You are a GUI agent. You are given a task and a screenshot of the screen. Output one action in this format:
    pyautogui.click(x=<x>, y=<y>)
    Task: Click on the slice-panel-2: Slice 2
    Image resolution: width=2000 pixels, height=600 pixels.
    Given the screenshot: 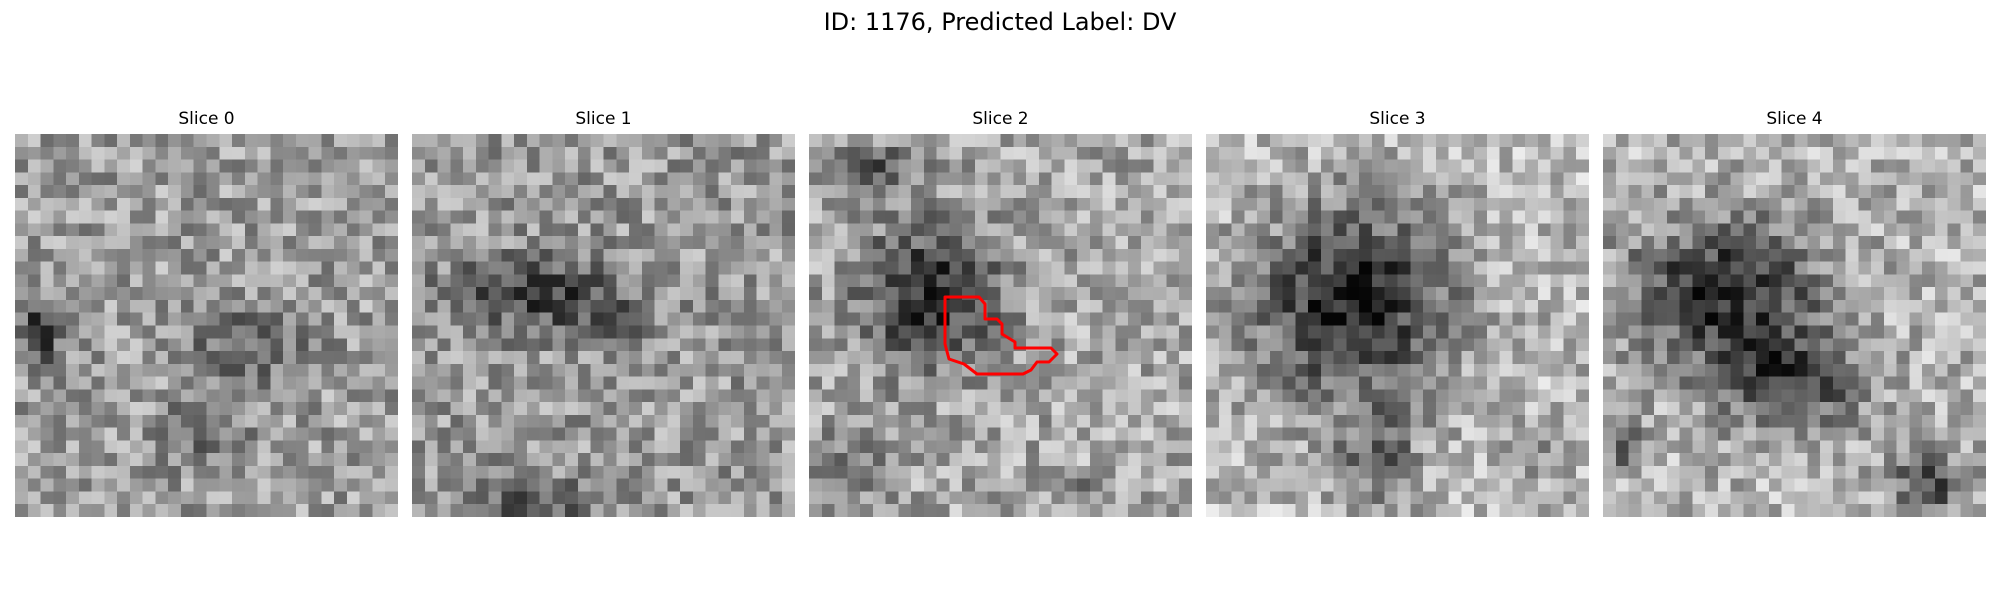 What is the action you would take?
    pyautogui.click(x=1000, y=312)
    